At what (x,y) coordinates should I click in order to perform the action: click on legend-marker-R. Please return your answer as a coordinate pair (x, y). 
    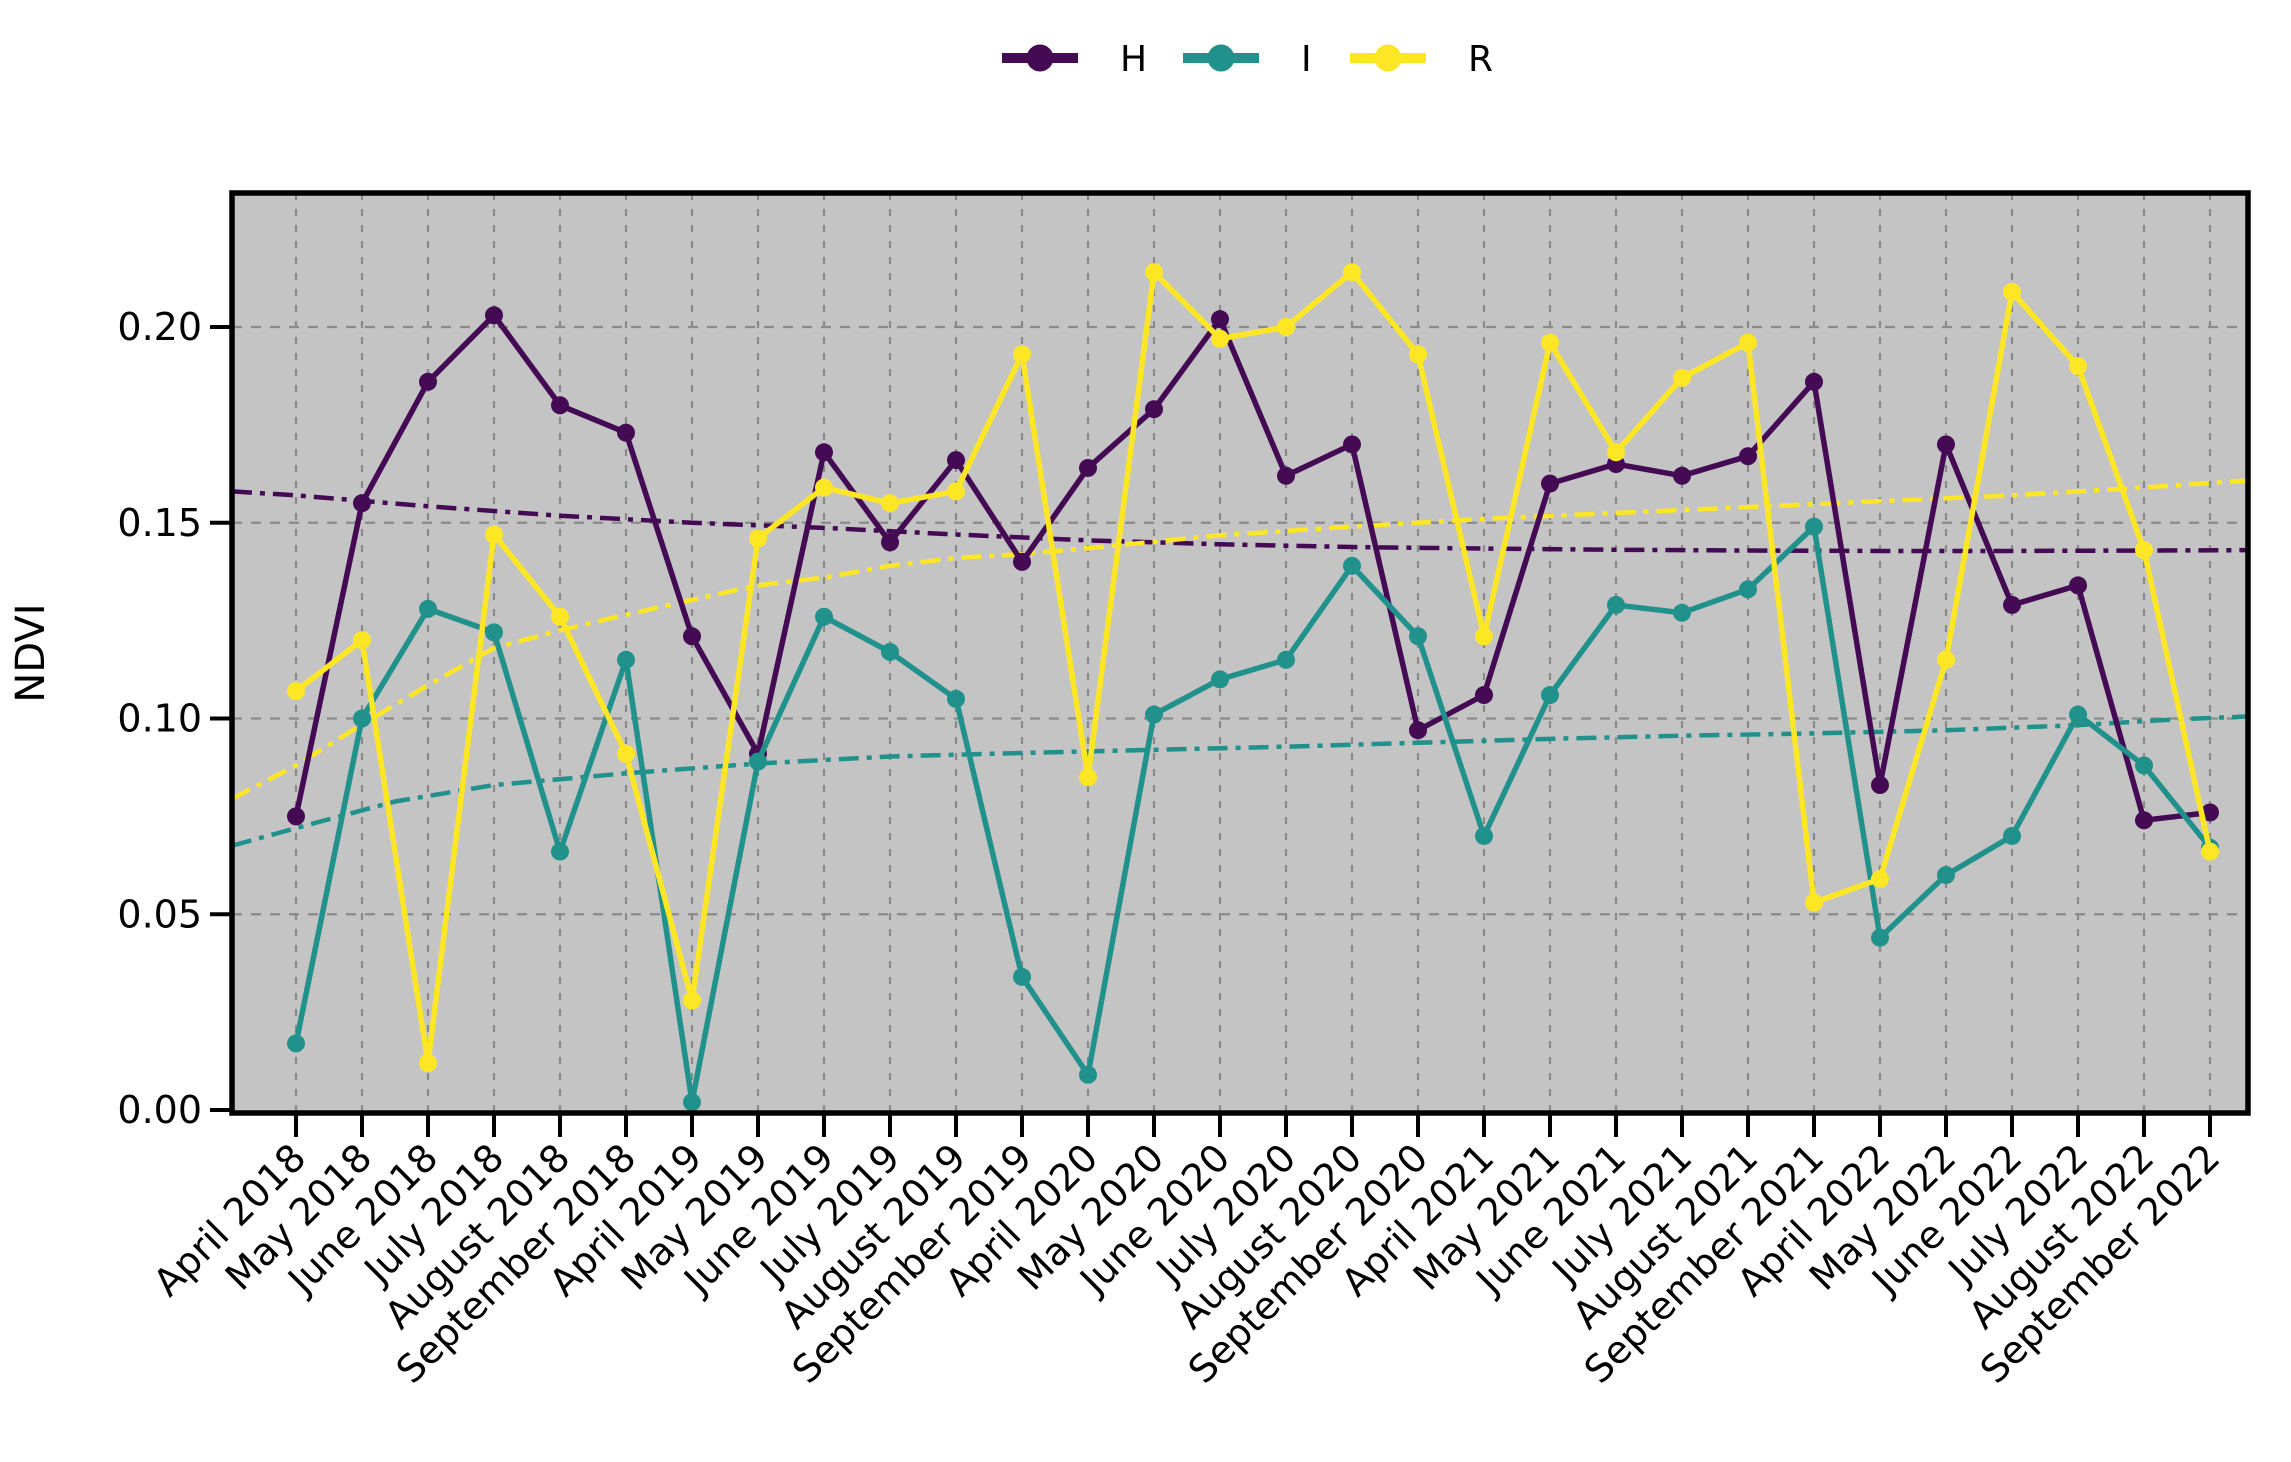
    Looking at the image, I should click on (1388, 58).